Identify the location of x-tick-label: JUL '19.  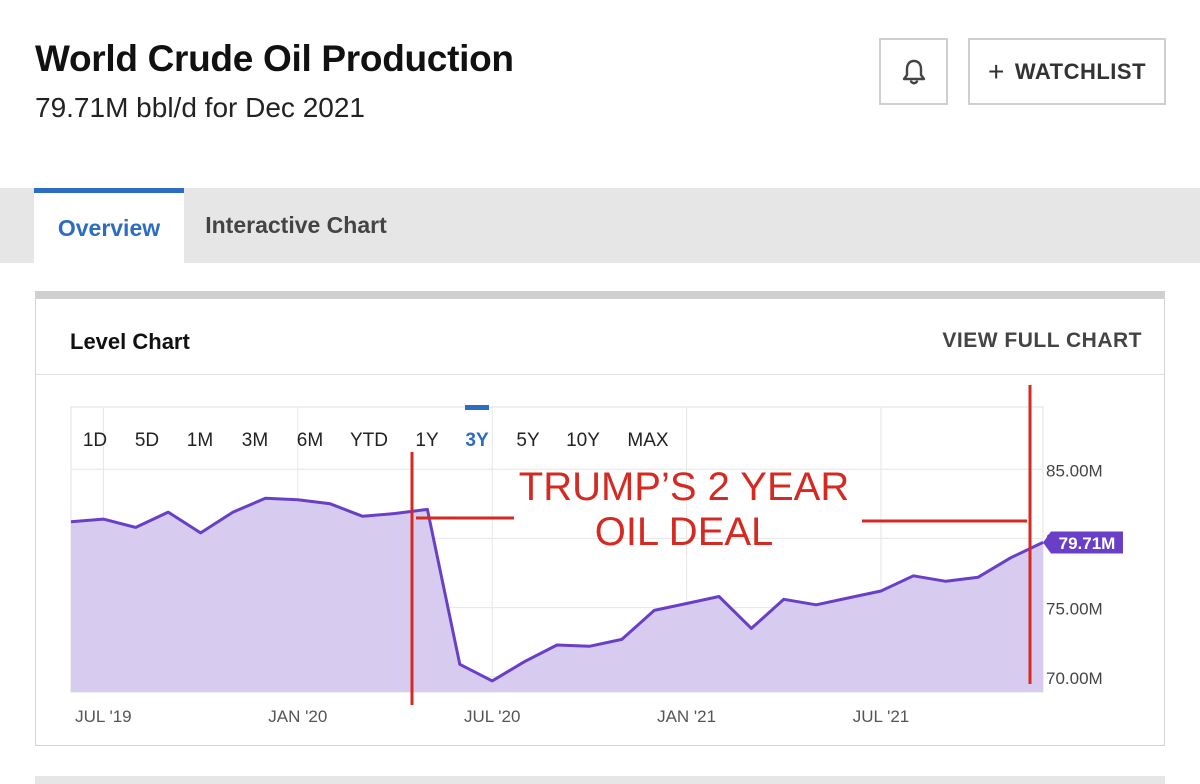
(103, 716).